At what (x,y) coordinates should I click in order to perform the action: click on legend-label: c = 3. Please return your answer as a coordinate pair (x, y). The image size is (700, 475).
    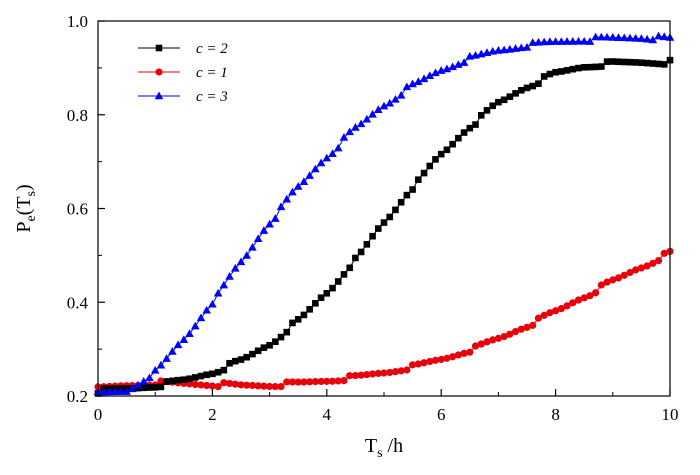
    Looking at the image, I should click on (212, 97).